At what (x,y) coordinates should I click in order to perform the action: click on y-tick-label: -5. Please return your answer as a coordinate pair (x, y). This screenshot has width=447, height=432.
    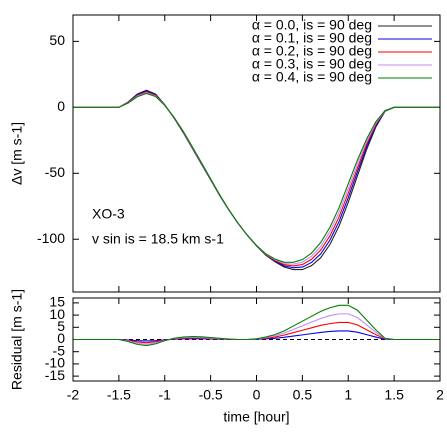
    Looking at the image, I should click on (59, 350).